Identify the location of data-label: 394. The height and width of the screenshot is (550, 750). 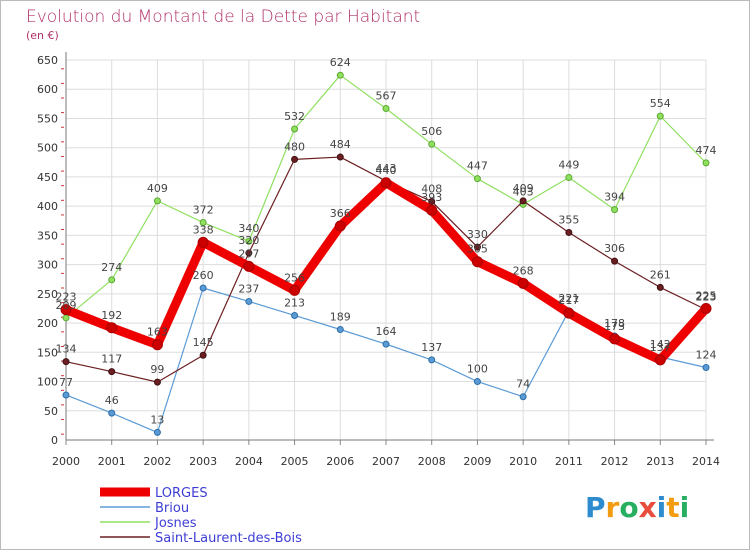
(614, 197).